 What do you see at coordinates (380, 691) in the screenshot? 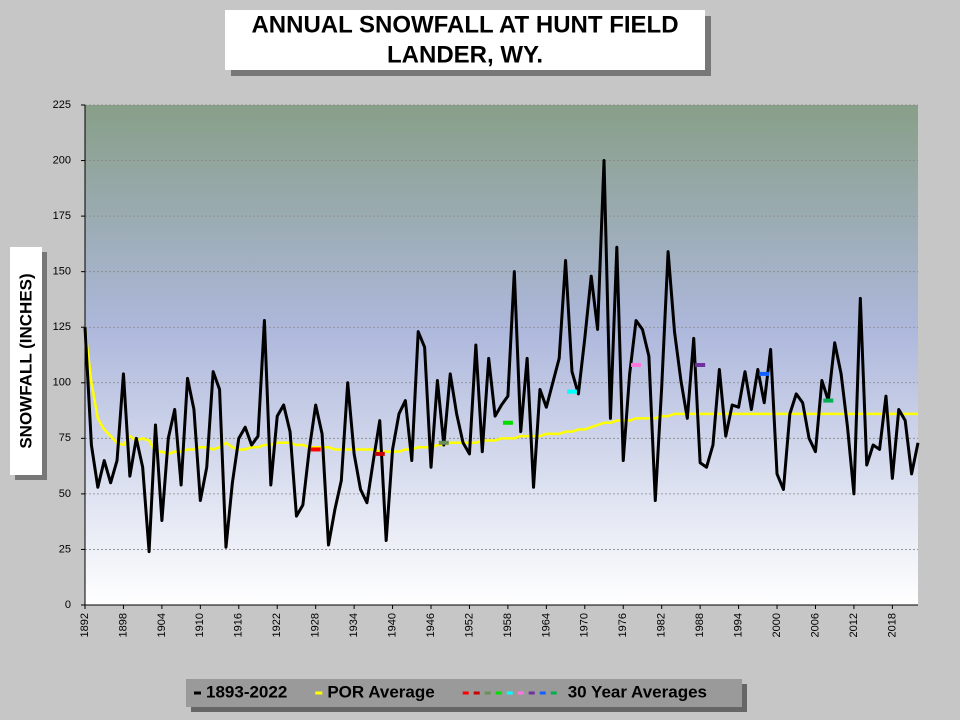
I see `legend-label: POR Average` at bounding box center [380, 691].